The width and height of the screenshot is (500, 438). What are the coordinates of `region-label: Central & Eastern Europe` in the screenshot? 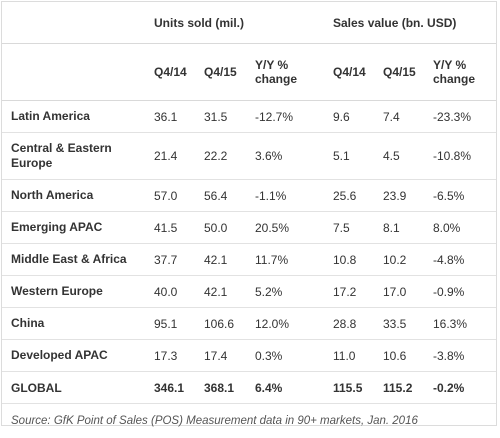 It's located at (78, 156).